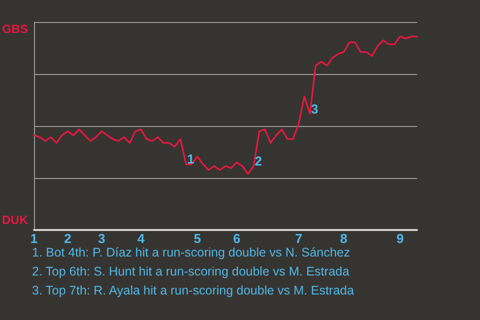 This screenshot has height=320, width=480. I want to click on x-tick-label: 6, so click(236, 238).